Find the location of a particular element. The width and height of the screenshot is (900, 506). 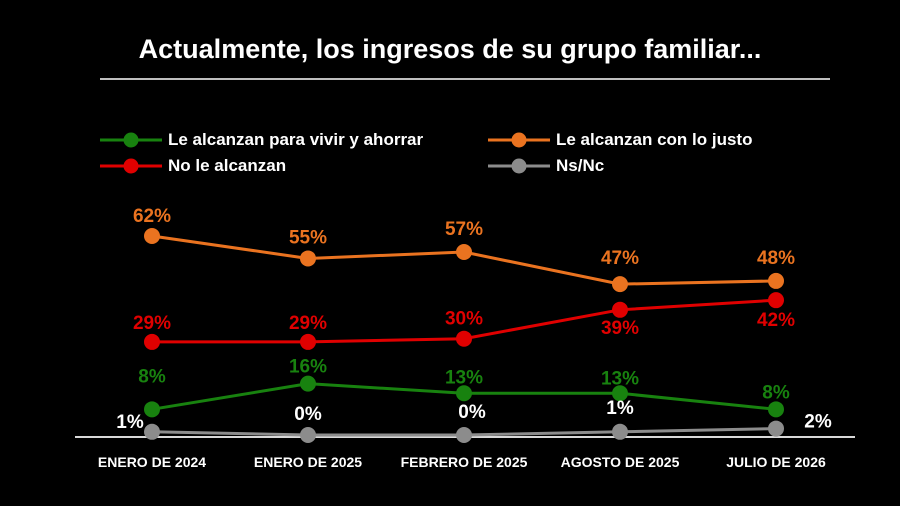

legend-label: No le alcanzan is located at coordinates (227, 165).